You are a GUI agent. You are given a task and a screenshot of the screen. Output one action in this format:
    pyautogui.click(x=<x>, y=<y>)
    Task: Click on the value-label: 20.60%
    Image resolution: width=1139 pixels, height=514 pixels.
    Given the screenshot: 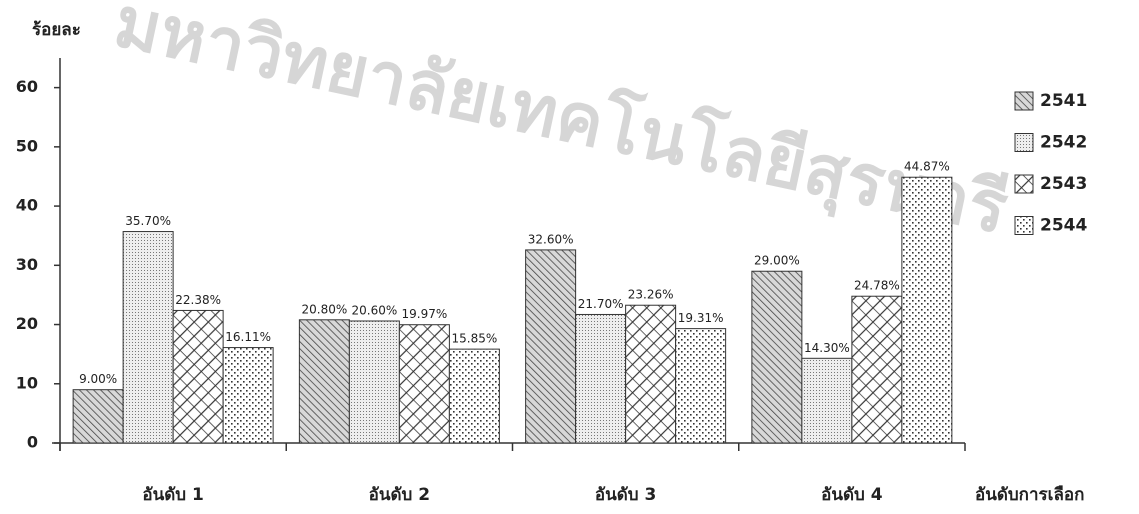 What is the action you would take?
    pyautogui.click(x=374, y=310)
    